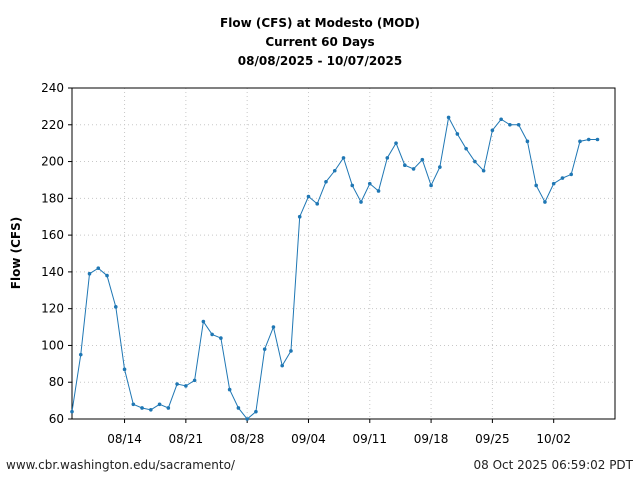  What do you see at coordinates (320, 42) in the screenshot?
I see `chart-subtitle: Current 60 Days` at bounding box center [320, 42].